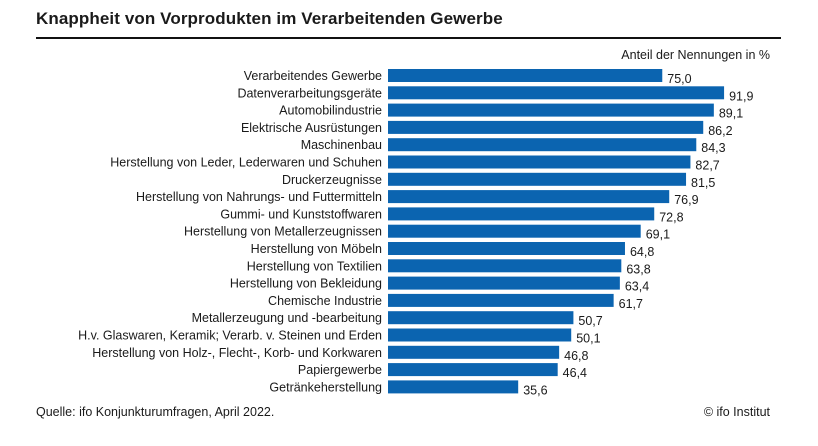 This screenshot has height=446, width=818. Describe the element at coordinates (340, 370) in the screenshot. I see `category-label: Papiergewerbe` at that location.